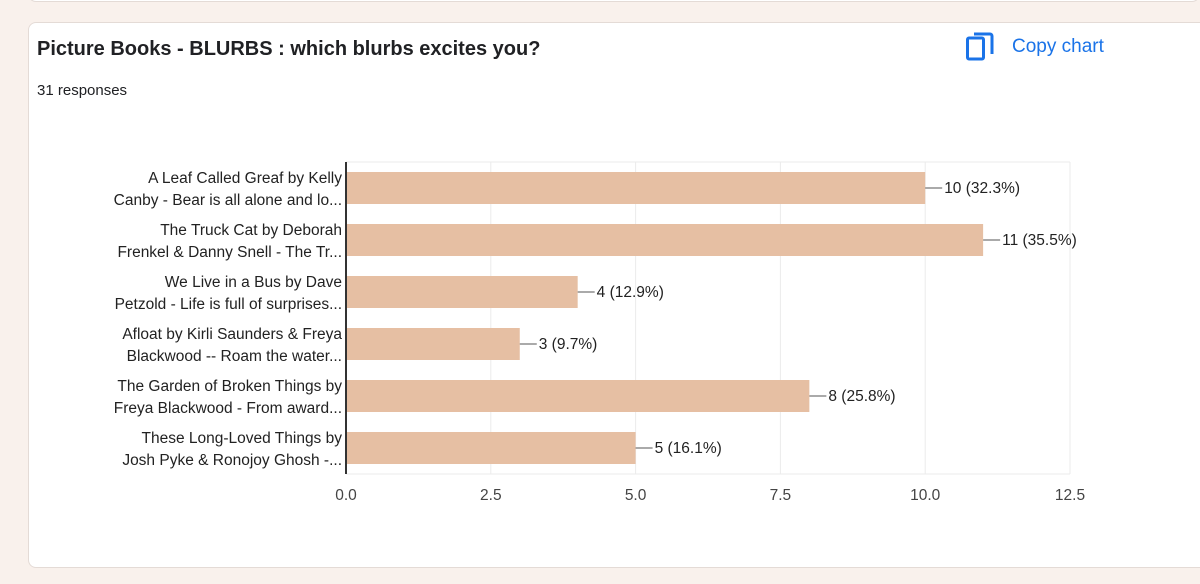  What do you see at coordinates (861, 396) in the screenshot?
I see `data-label: 8 (25.8%)` at bounding box center [861, 396].